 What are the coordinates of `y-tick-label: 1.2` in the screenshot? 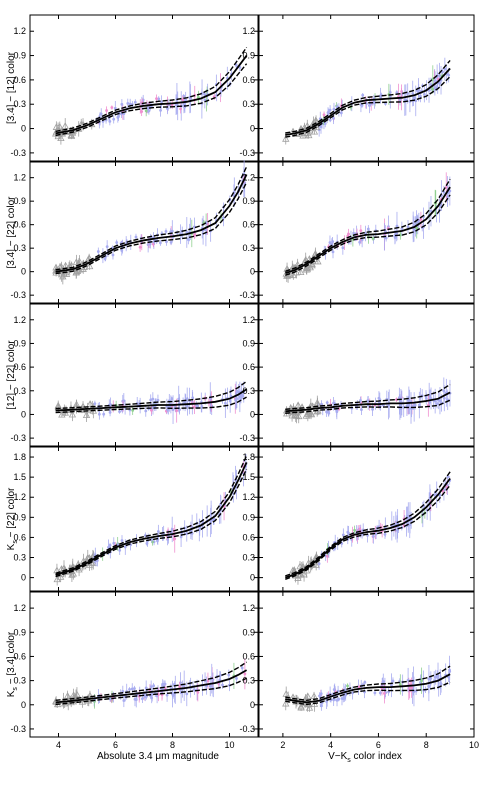 It's located at (248, 178).